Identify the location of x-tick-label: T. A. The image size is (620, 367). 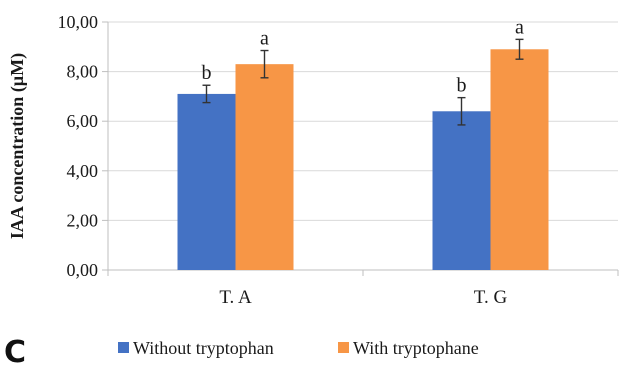
(235, 297).